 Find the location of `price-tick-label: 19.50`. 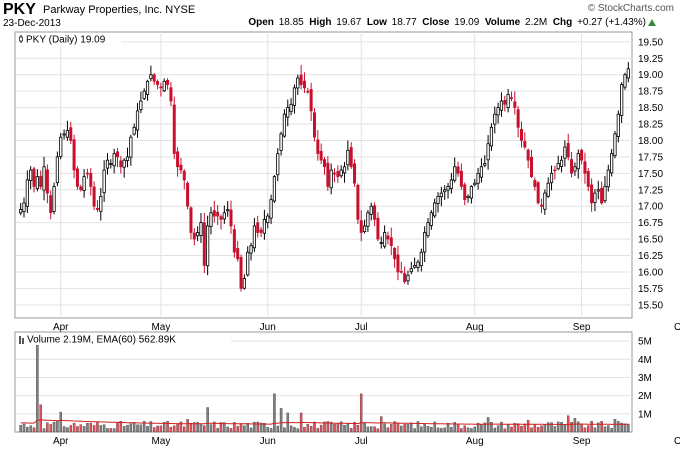

price-tick-label: 19.50 is located at coordinates (650, 42).